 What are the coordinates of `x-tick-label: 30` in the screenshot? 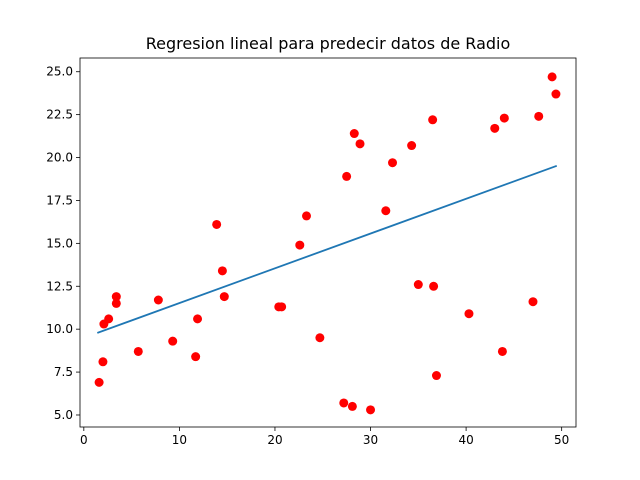 It's located at (370, 440).